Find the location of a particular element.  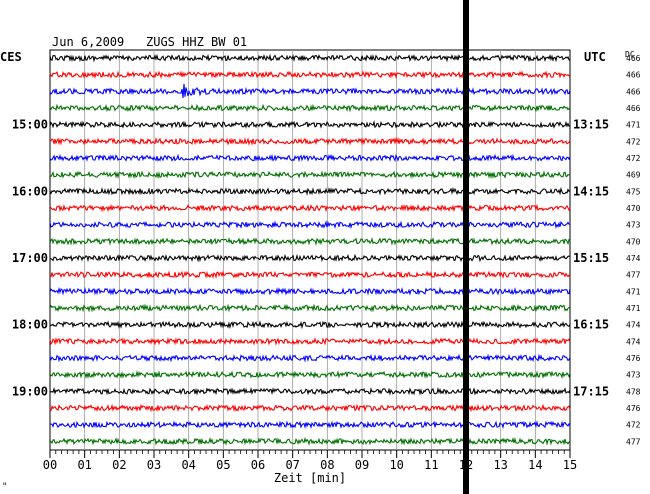

right-time-label: 17:15 is located at coordinates (591, 391).